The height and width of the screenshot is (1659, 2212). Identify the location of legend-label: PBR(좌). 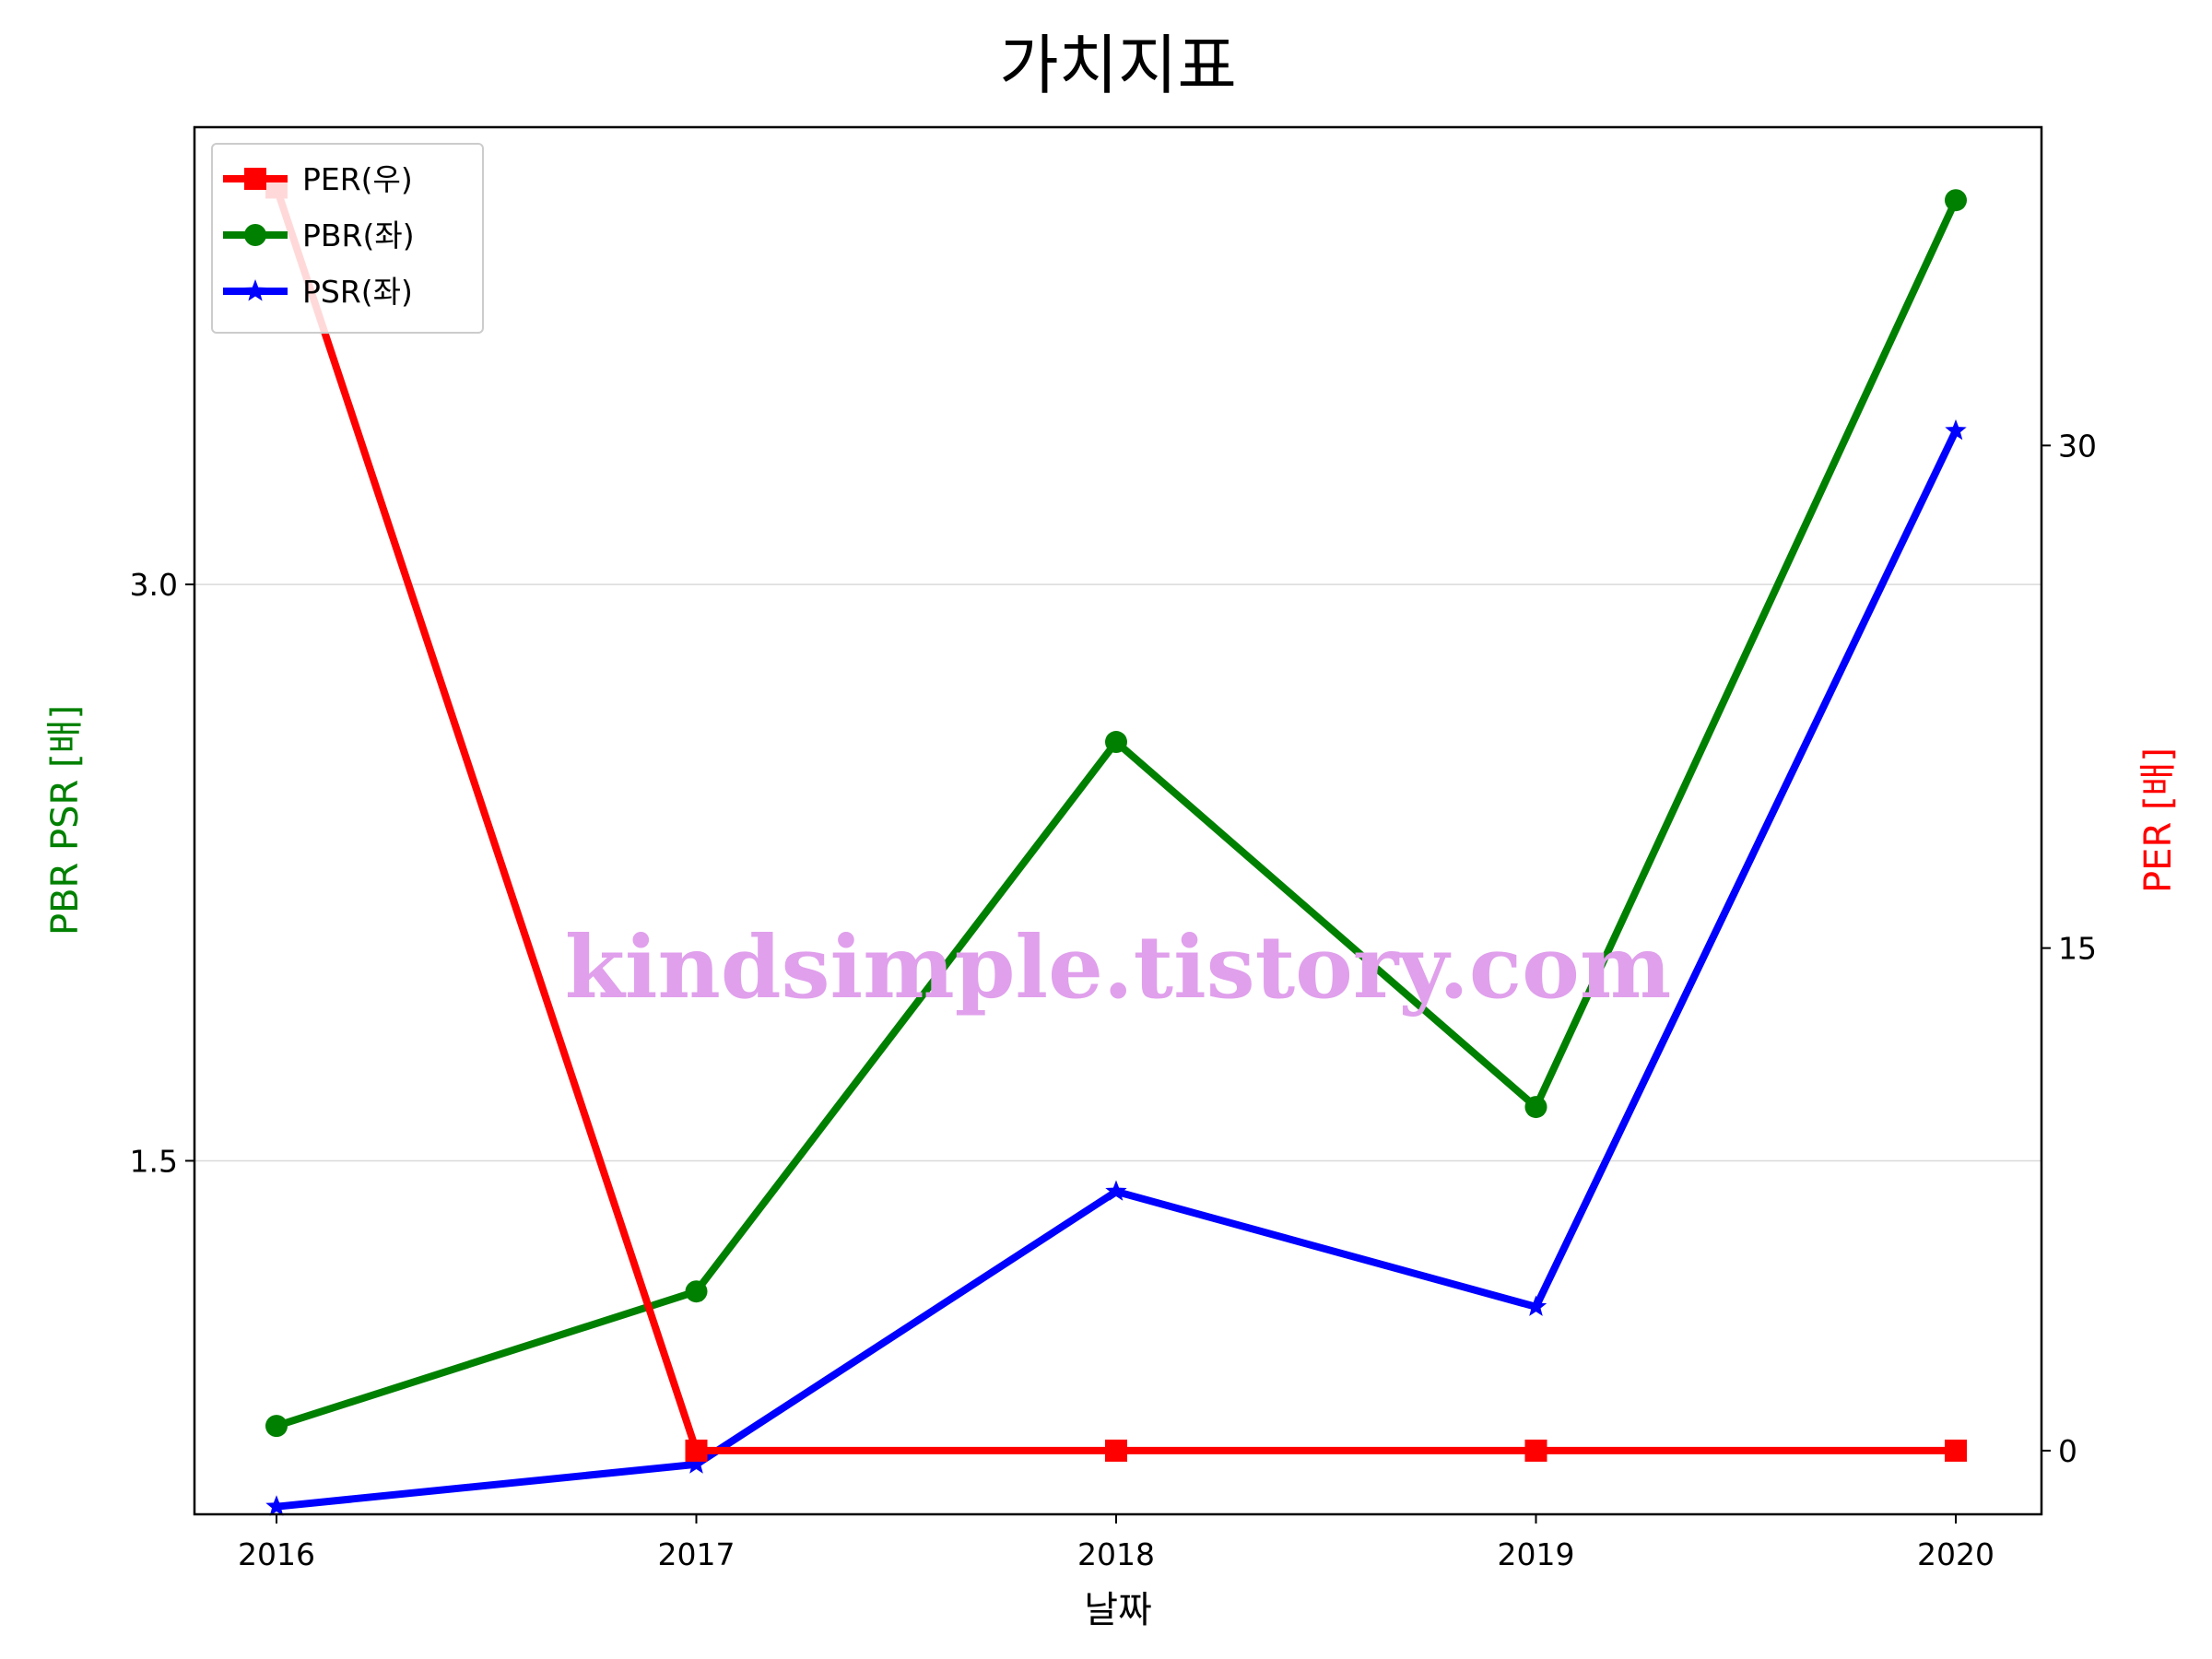
(358, 235).